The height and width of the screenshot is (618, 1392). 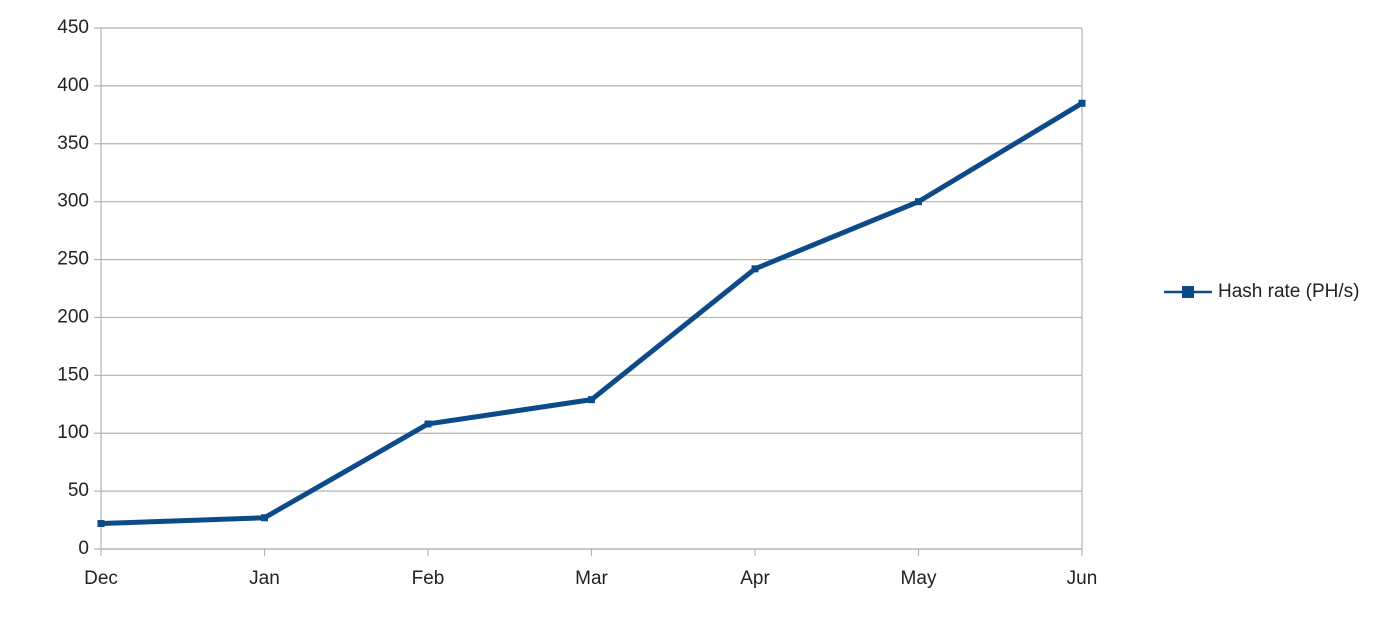 What do you see at coordinates (428, 578) in the screenshot?
I see `x-tick-label: Feb` at bounding box center [428, 578].